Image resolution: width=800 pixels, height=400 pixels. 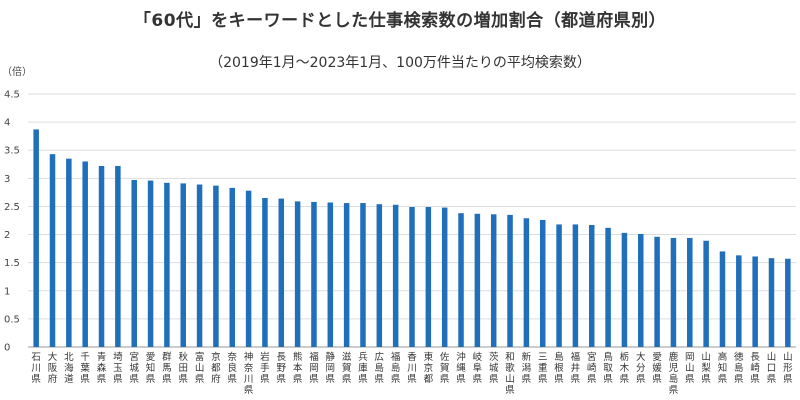 What do you see at coordinates (510, 374) in the screenshot?
I see `x-tick-label: 和歌山県` at bounding box center [510, 374].